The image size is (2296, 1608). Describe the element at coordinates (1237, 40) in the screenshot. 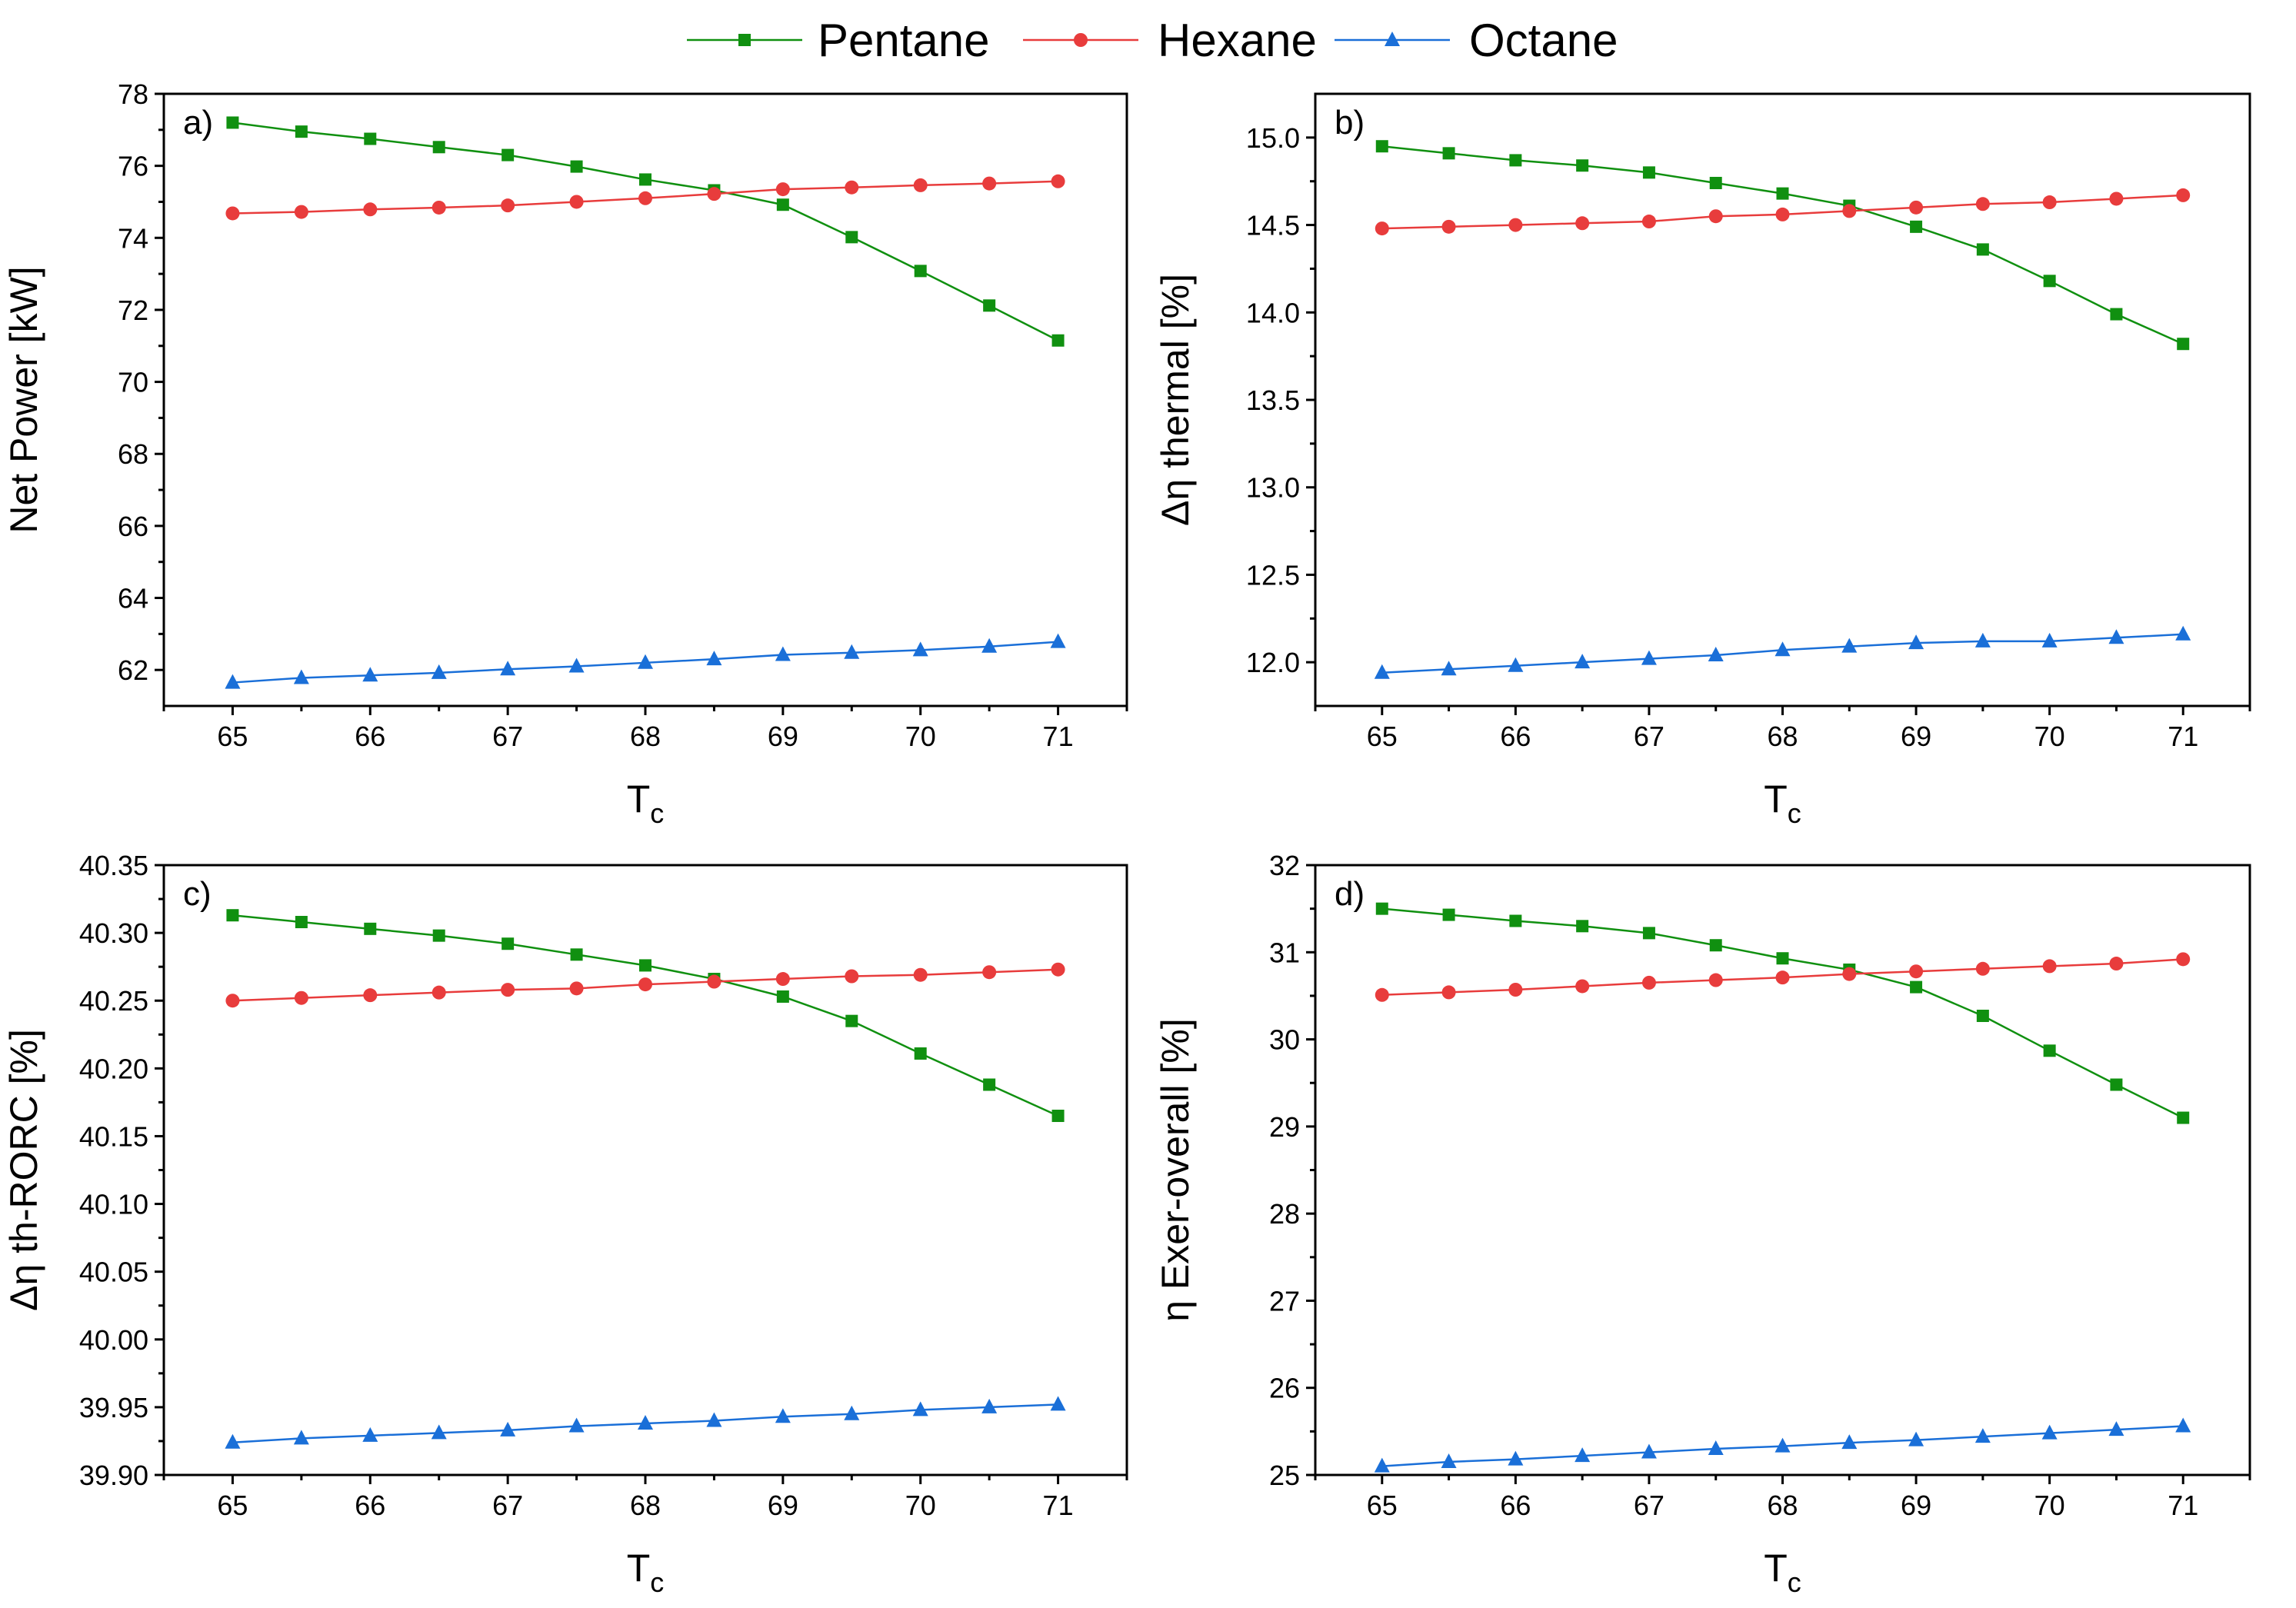

I see `legend-label-hexane: Hexane` at that location.